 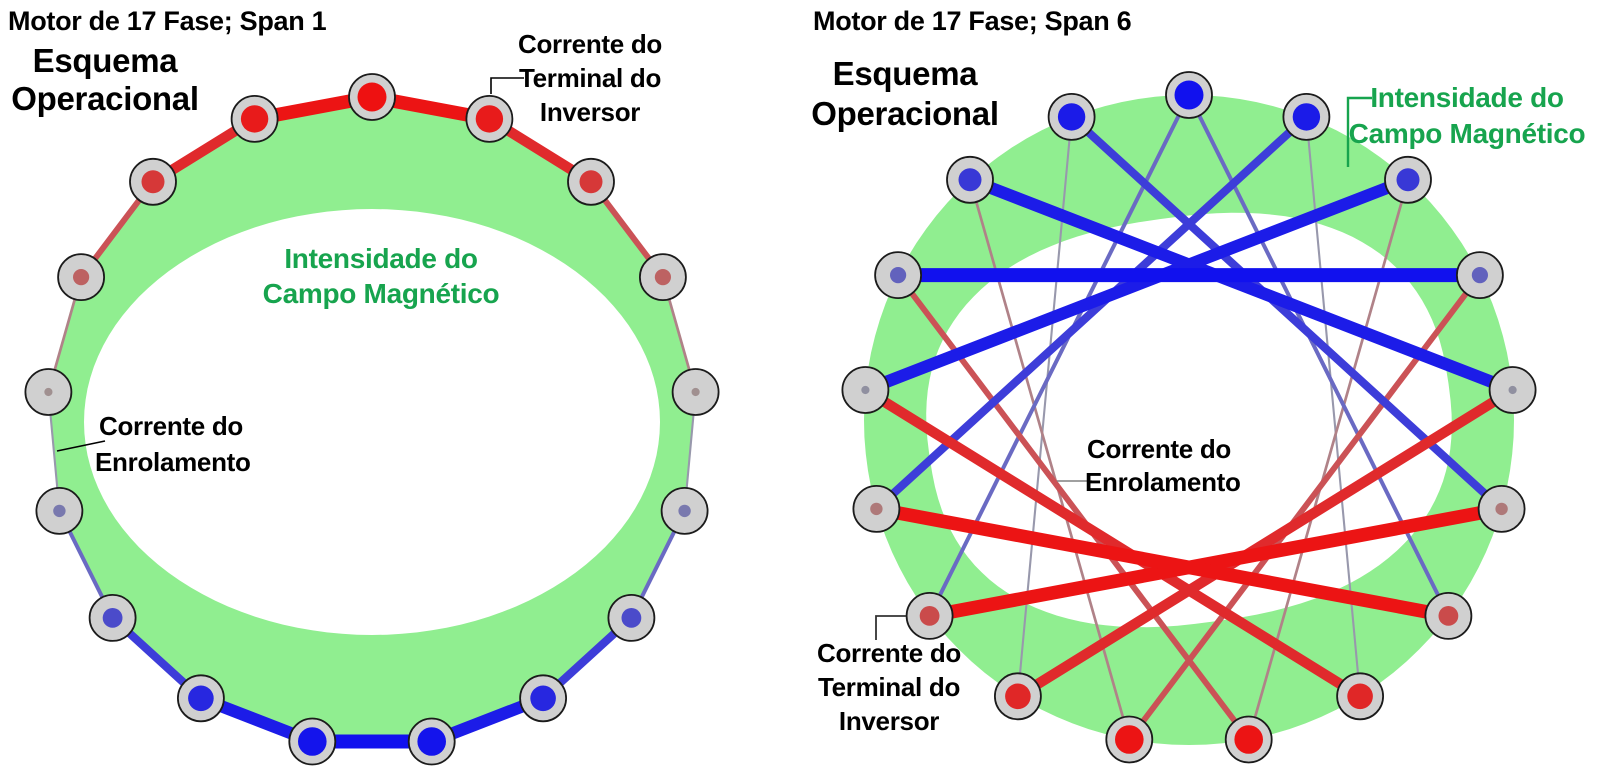 What do you see at coordinates (173, 444) in the screenshot?
I see `left-winding-current-label: Corrente do Enrolamento` at bounding box center [173, 444].